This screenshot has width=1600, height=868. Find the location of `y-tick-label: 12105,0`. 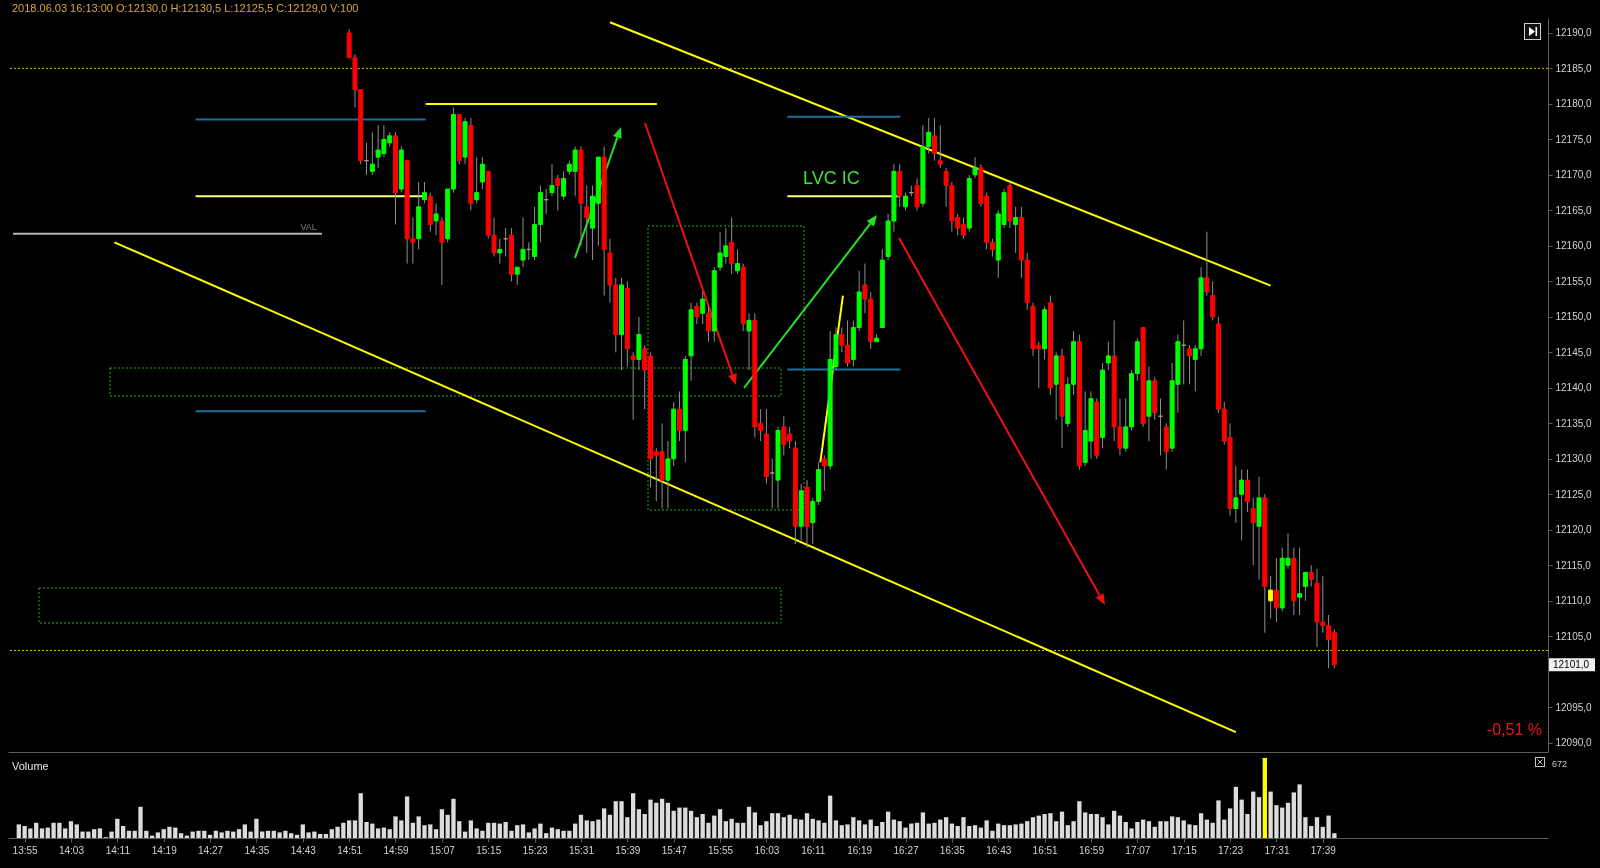

y-tick-label: 12105,0 is located at coordinates (1574, 636).